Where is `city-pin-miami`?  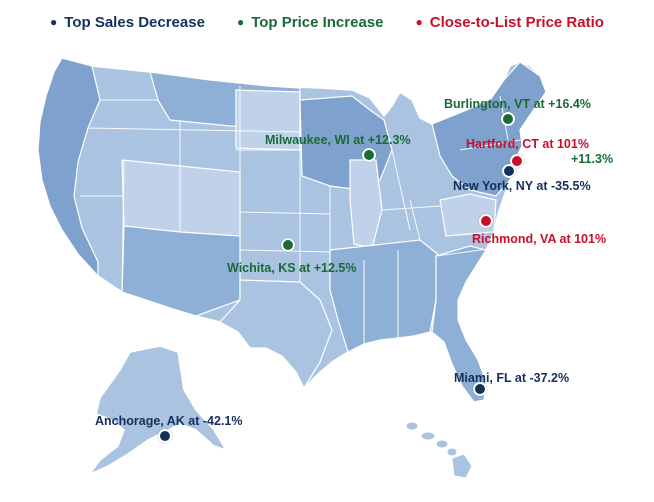
city-pin-miami is located at coordinates (480, 389).